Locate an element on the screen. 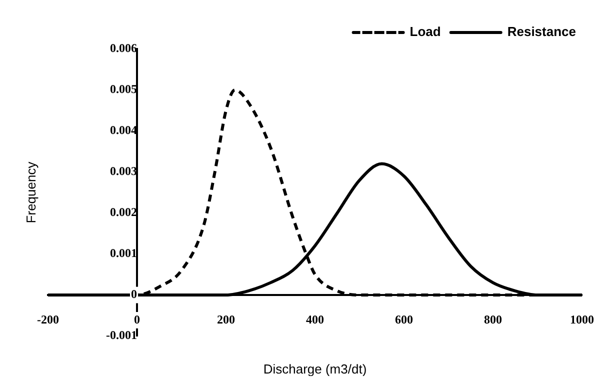  x-axis-title: Discharge (m3/dt) is located at coordinates (315, 369).